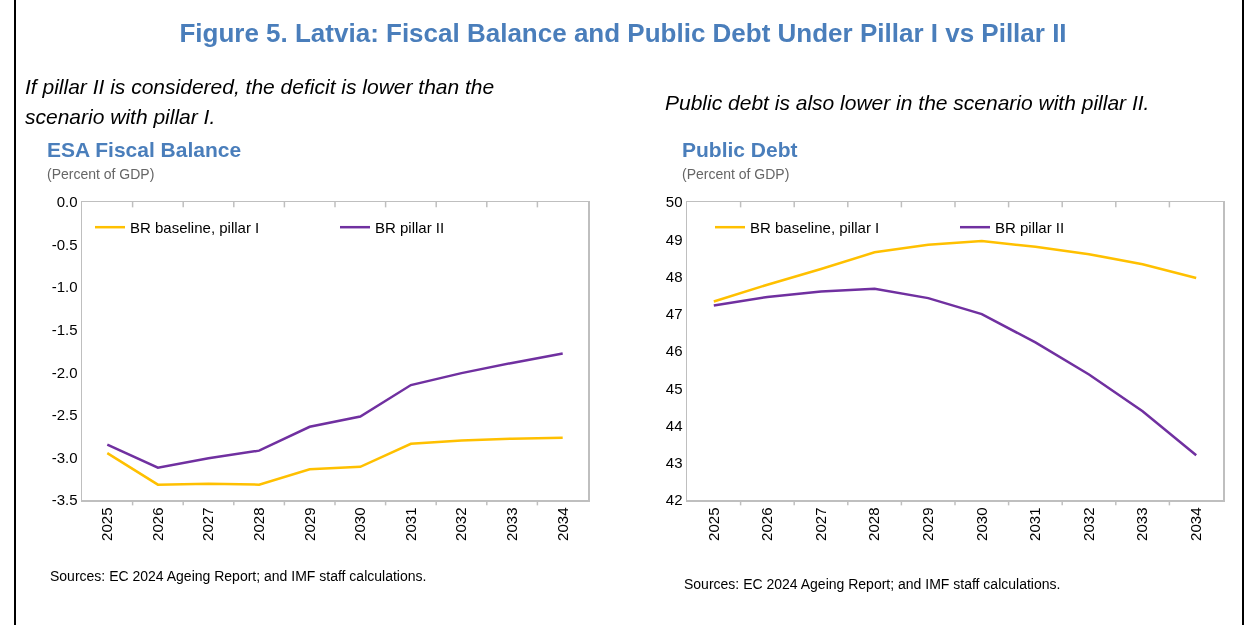  Describe the element at coordinates (740, 150) in the screenshot. I see `chart-title: Public Debt` at that location.